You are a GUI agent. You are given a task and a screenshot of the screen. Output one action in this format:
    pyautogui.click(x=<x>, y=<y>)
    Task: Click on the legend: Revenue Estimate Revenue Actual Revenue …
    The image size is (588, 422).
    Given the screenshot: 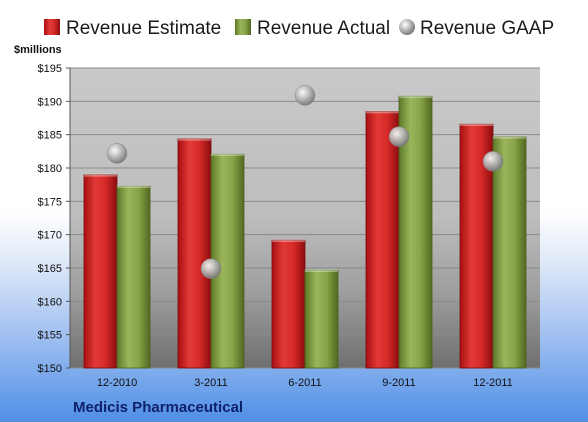 What is the action you would take?
    pyautogui.click(x=299, y=28)
    